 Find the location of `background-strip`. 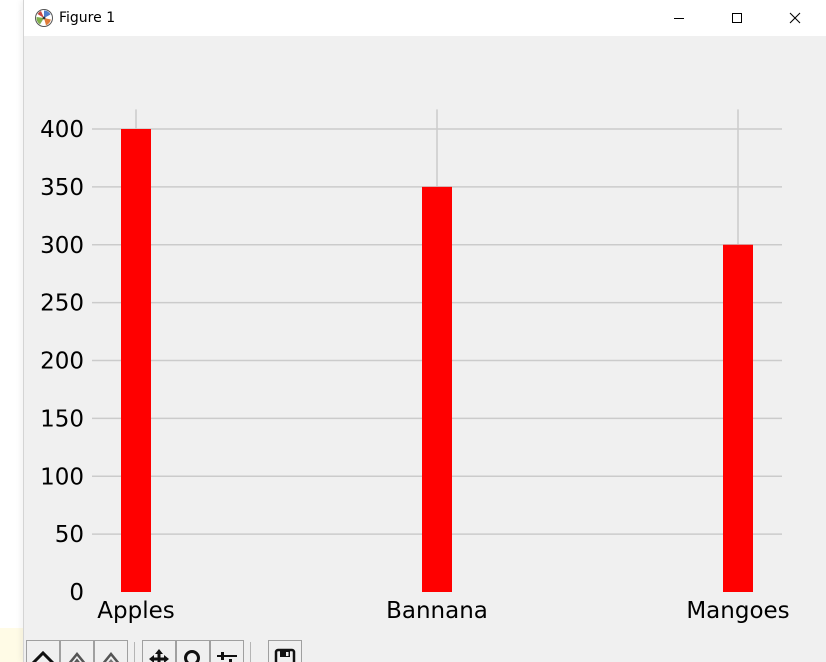

background-strip is located at coordinates (12, 645).